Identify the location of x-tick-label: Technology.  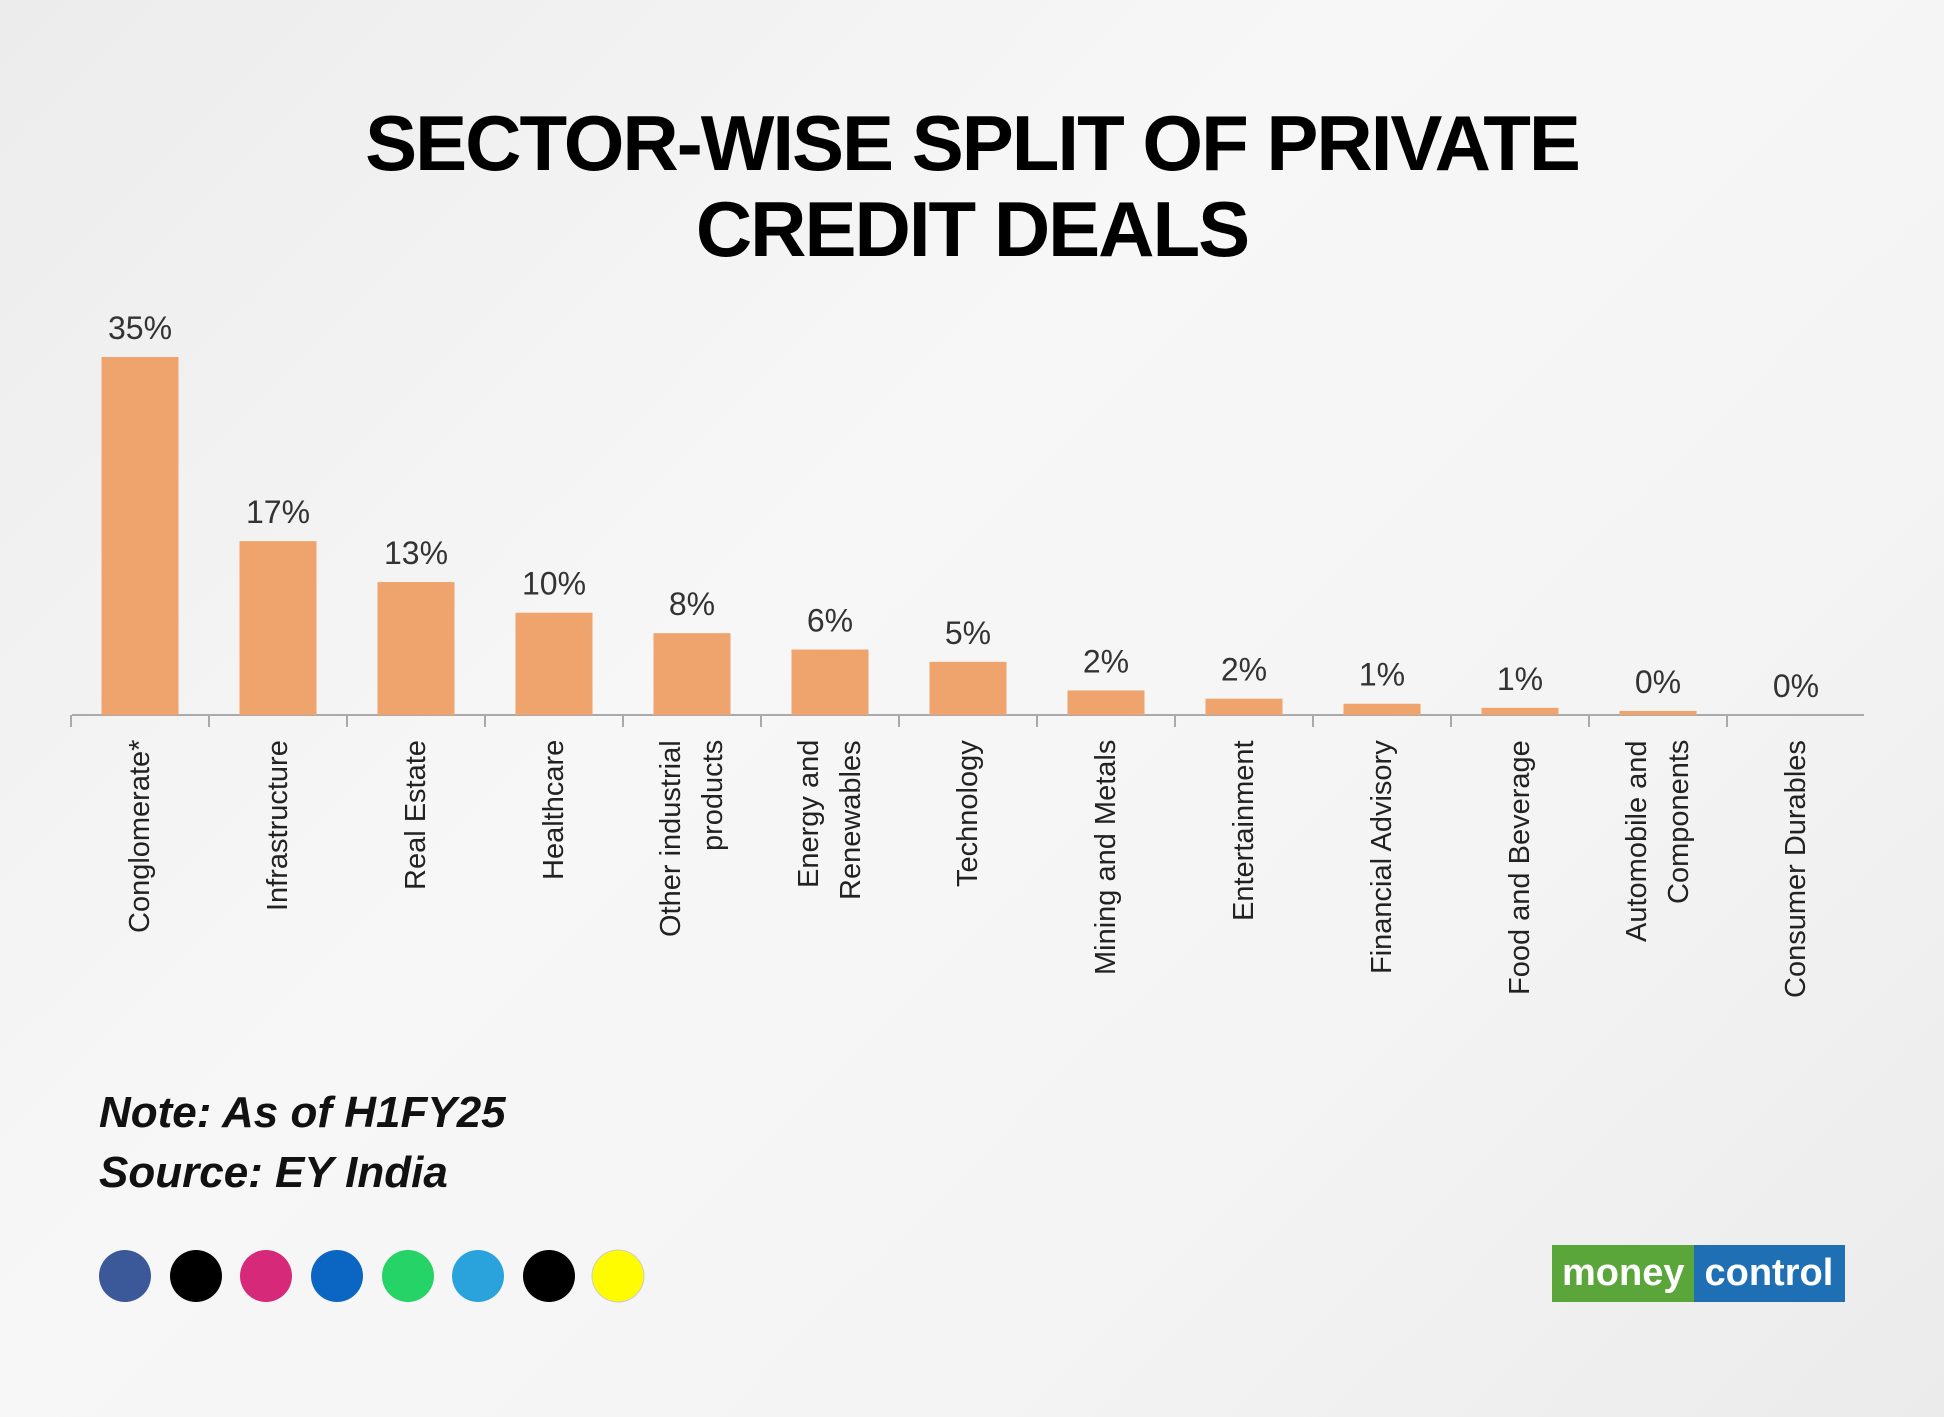
(968, 813).